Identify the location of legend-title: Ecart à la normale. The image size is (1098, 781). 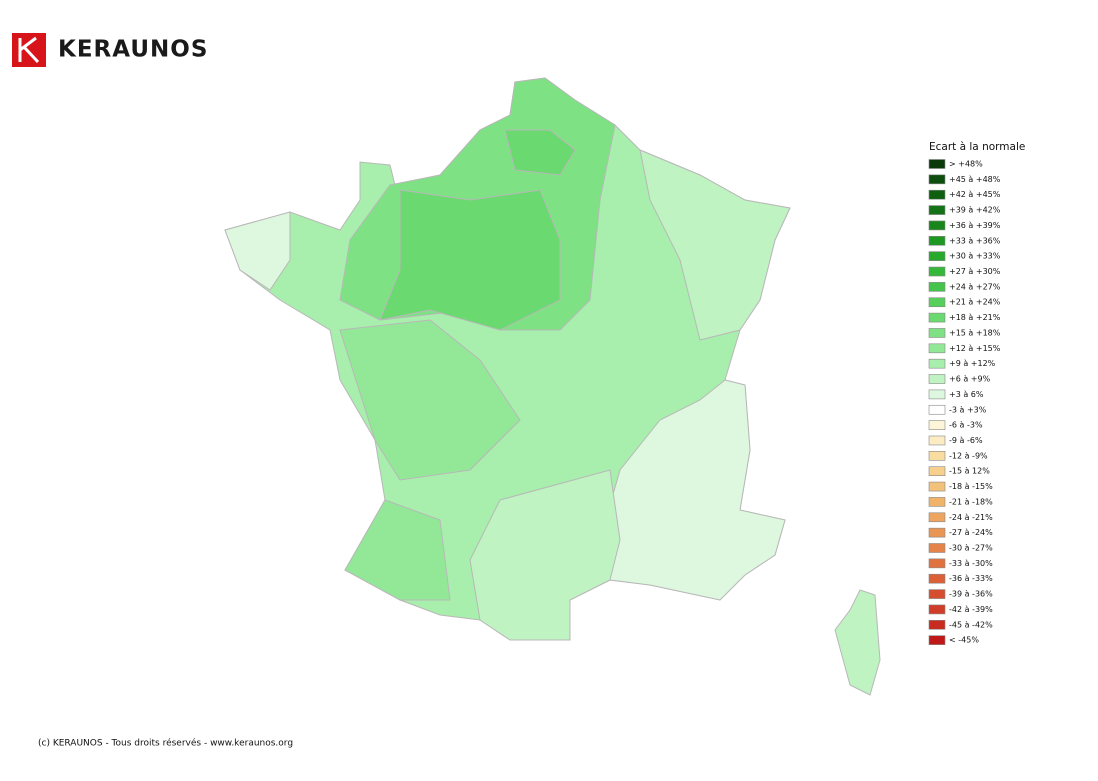
(977, 147).